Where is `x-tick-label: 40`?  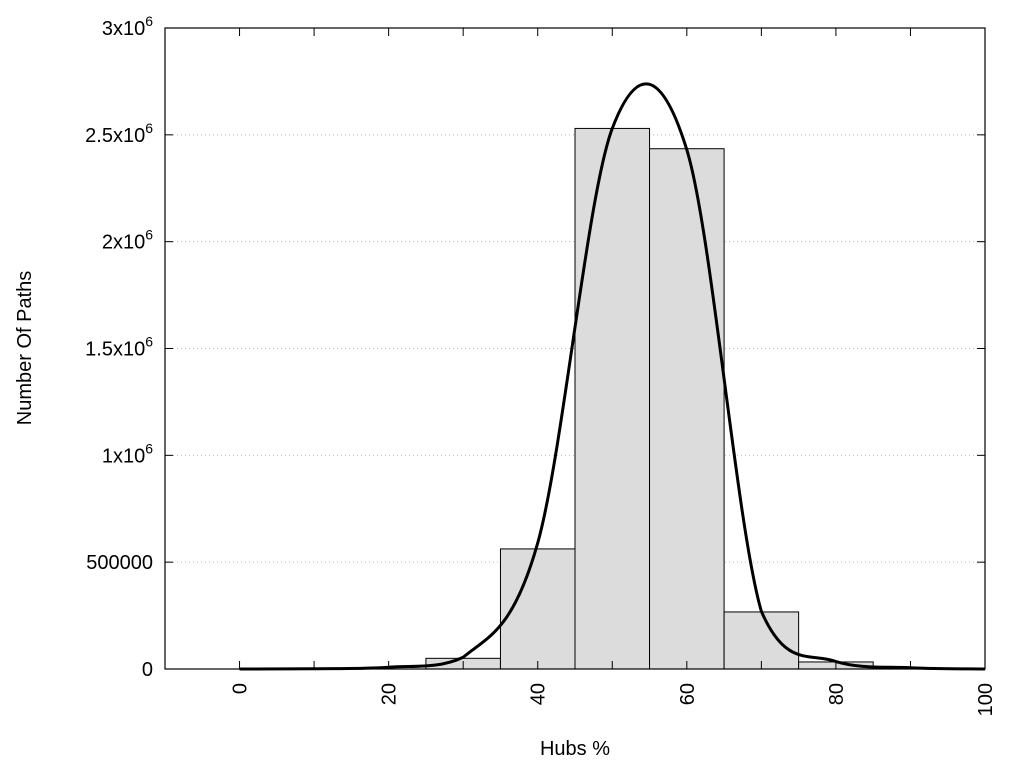 x-tick-label: 40 is located at coordinates (539, 694).